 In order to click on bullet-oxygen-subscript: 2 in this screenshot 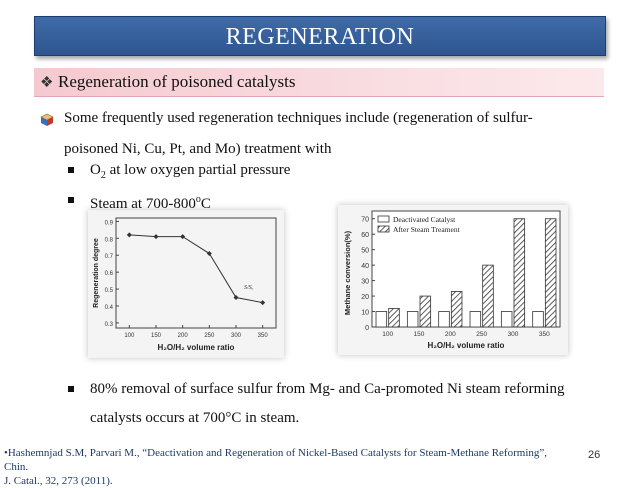, I will do `click(103, 175)`.